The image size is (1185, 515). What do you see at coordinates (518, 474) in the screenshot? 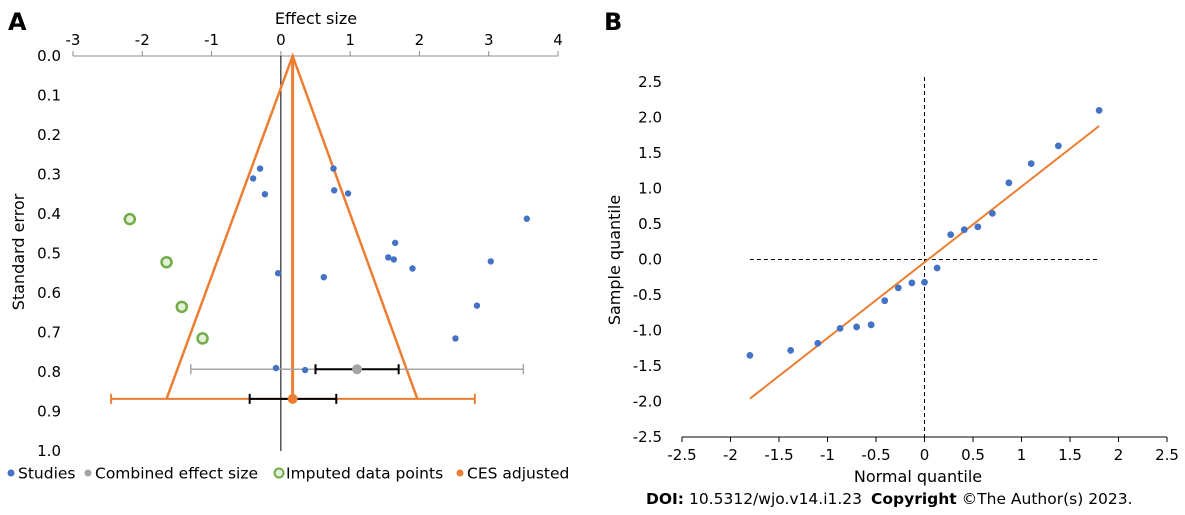
I see `legend-label: CES adjusted` at bounding box center [518, 474].